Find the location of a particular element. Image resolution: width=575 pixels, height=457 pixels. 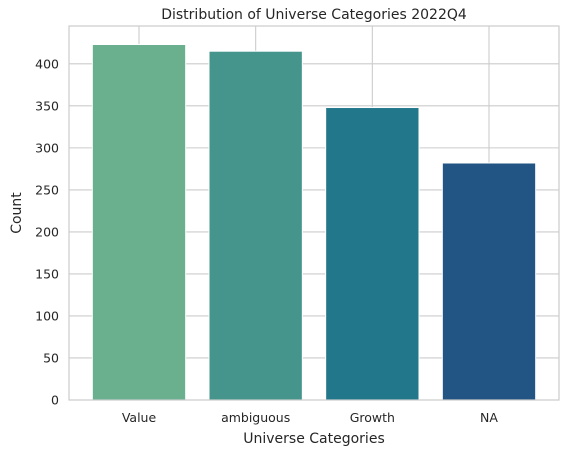

y-tick-label: 100 is located at coordinates (47, 315).